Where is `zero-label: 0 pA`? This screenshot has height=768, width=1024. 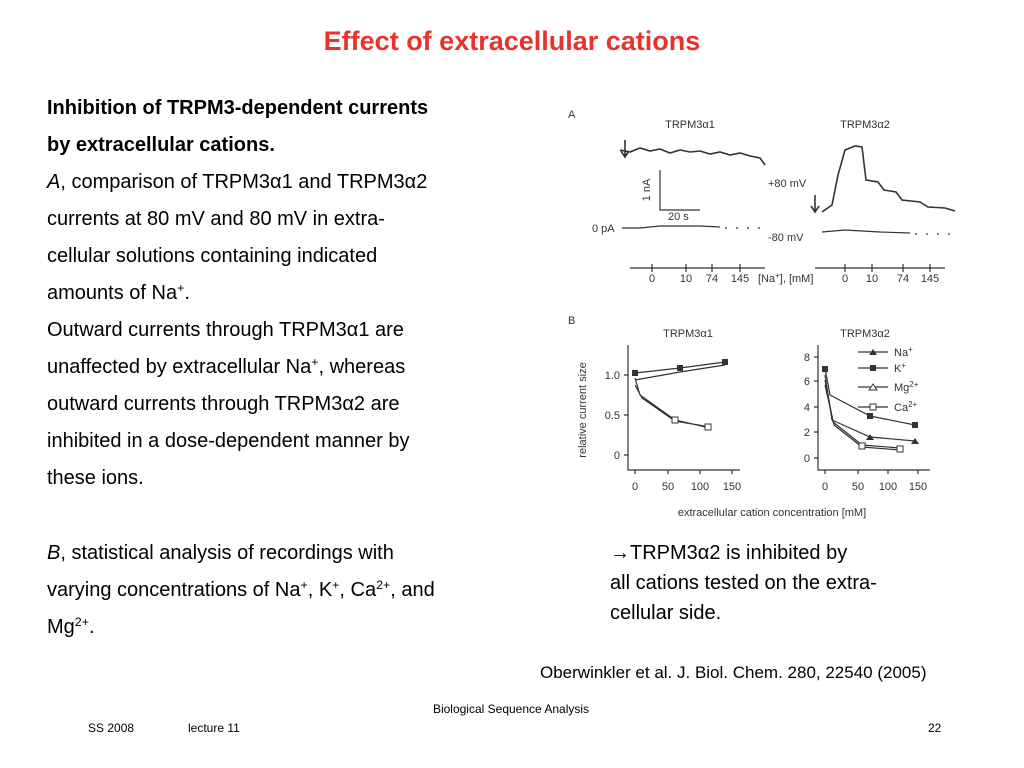 zero-label: 0 pA is located at coordinates (603, 229).